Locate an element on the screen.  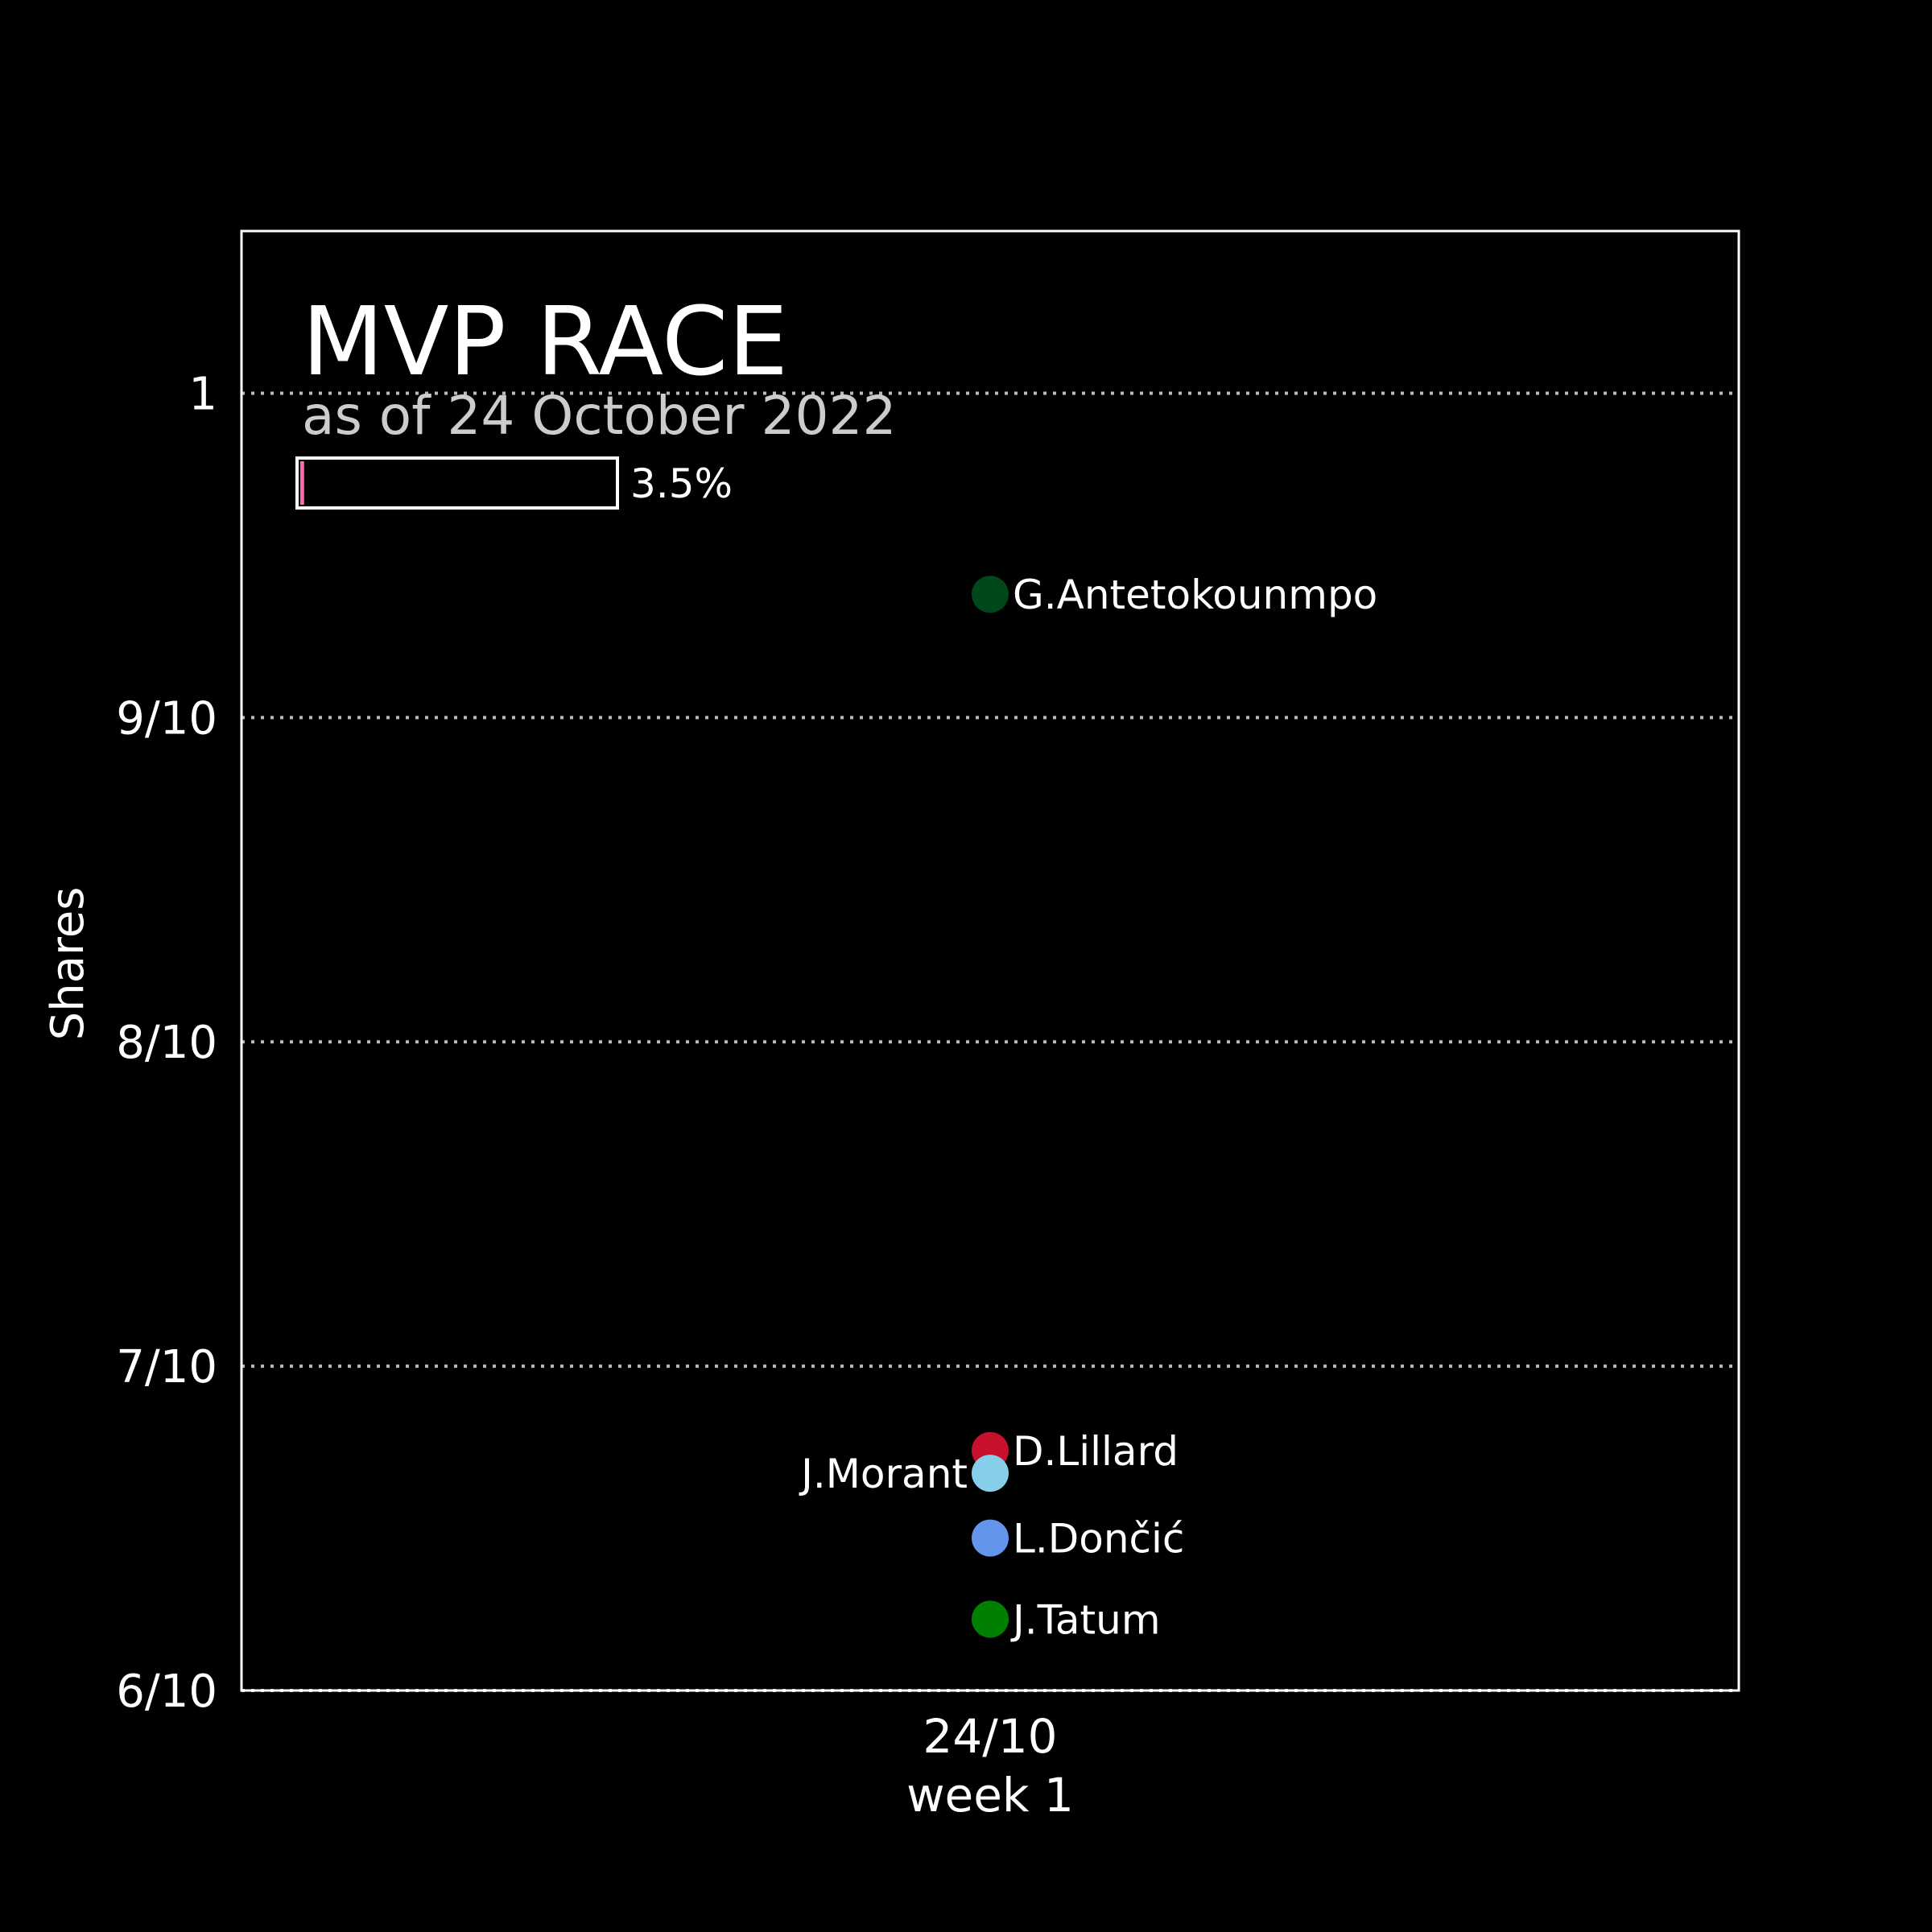
y-tick-label: 9/10 is located at coordinates (166, 718).